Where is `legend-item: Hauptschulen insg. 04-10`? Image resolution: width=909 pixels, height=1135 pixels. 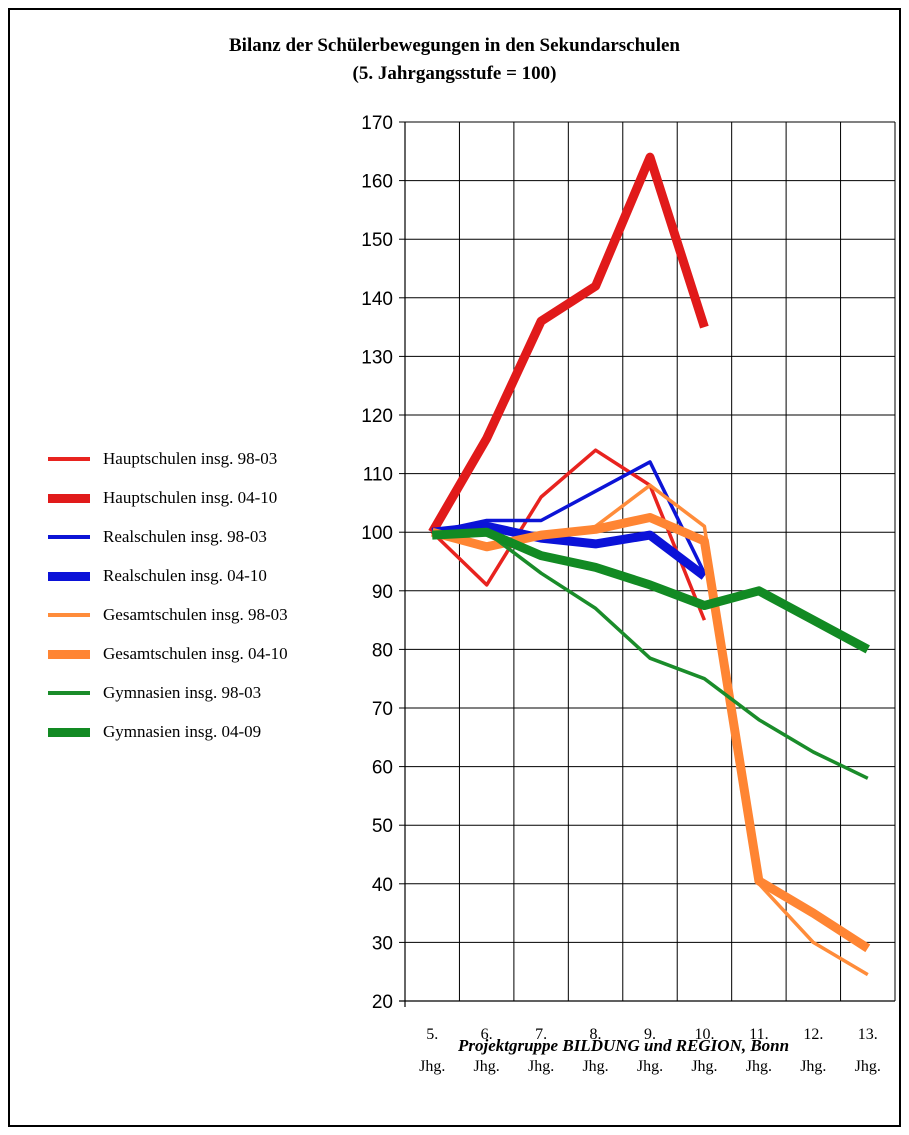 legend-item: Hauptschulen insg. 04-10 is located at coordinates (162, 498).